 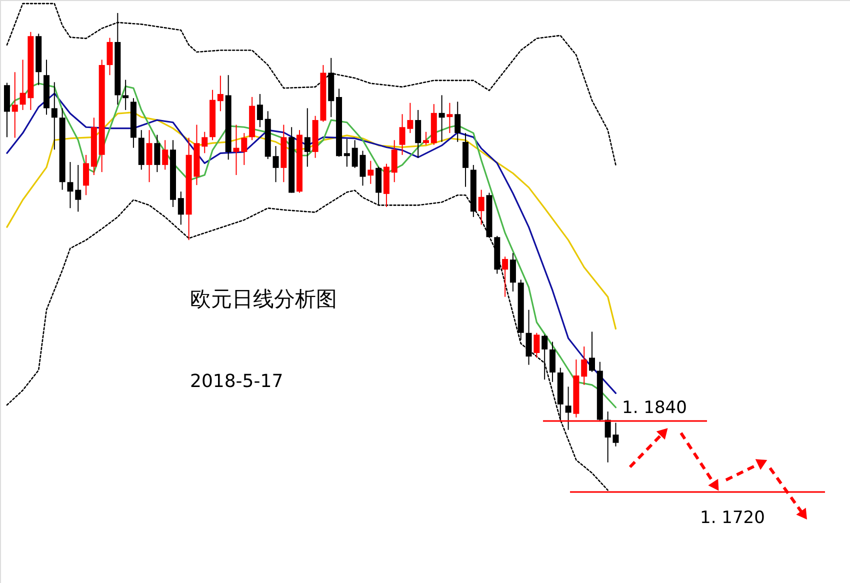 What do you see at coordinates (654, 408) in the screenshot?
I see `ref-line-label: 1. 1840` at bounding box center [654, 408].